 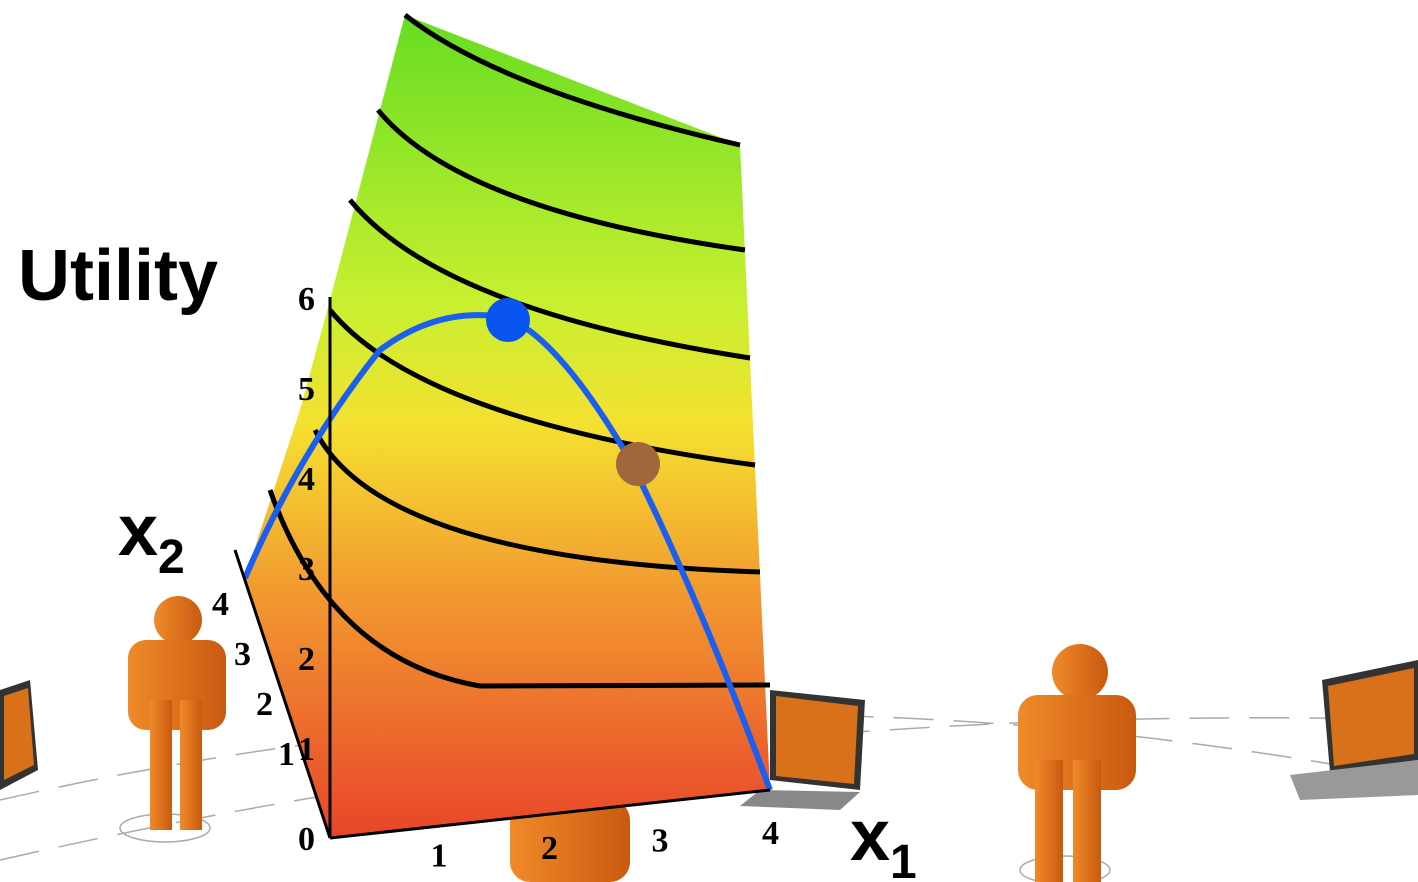 I want to click on optimum-point, so click(x=508, y=320).